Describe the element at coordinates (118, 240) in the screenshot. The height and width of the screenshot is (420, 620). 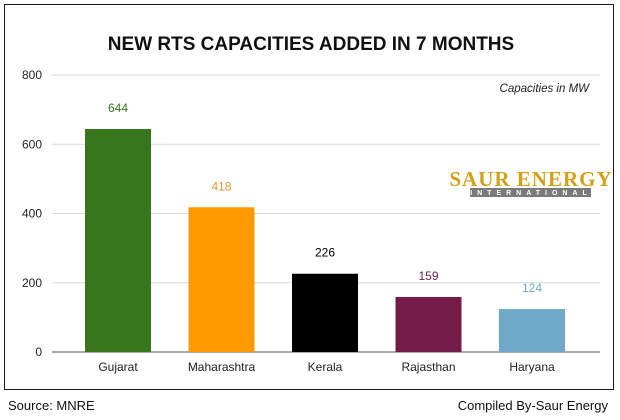
I see `bar-gujarat` at that location.